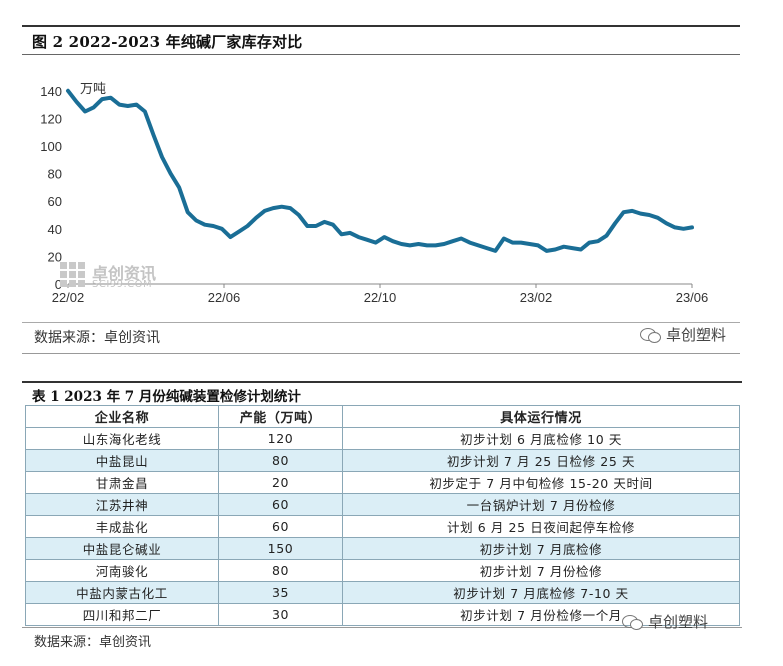 The image size is (783, 666). What do you see at coordinates (381, 54) in the screenshot?
I see `title-divider` at bounding box center [381, 54].